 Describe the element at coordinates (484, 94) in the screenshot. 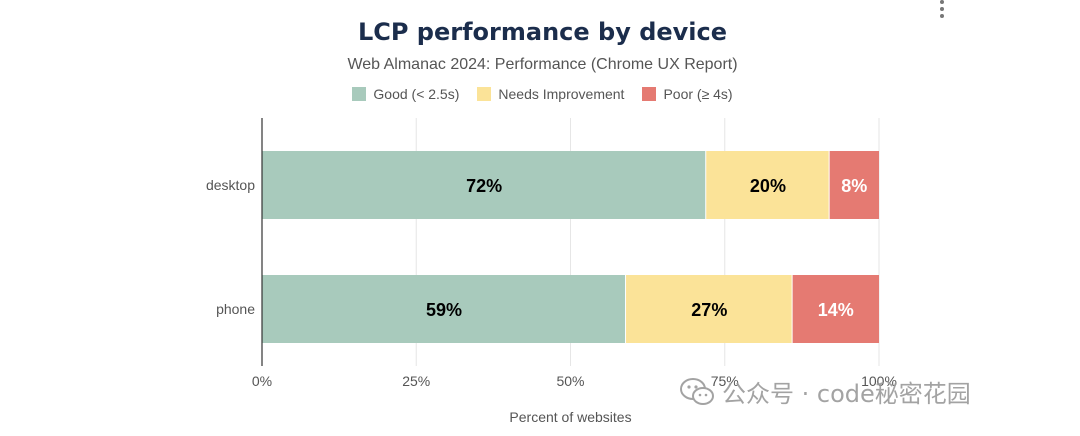

I see `legend-swatch-needs-improvement` at that location.